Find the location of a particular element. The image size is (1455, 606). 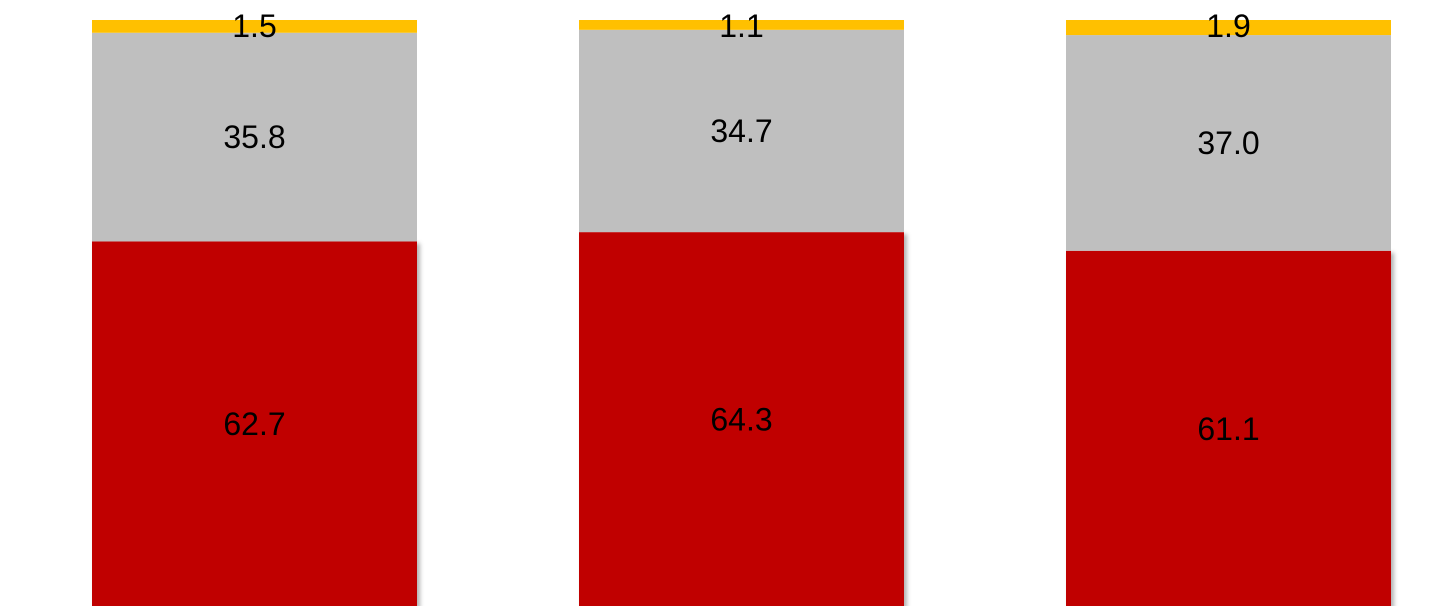

bar-1-gray-value-label: 35.8 is located at coordinates (254, 137).